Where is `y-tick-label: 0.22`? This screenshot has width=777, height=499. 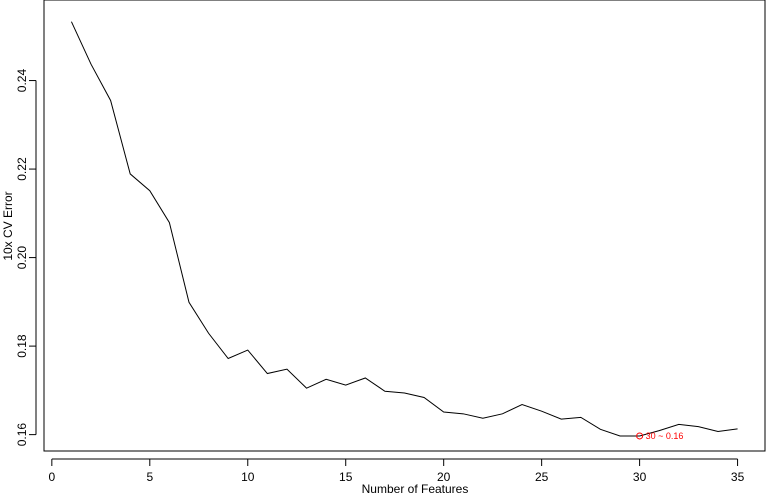 y-tick-label: 0.22 is located at coordinates (22, 169).